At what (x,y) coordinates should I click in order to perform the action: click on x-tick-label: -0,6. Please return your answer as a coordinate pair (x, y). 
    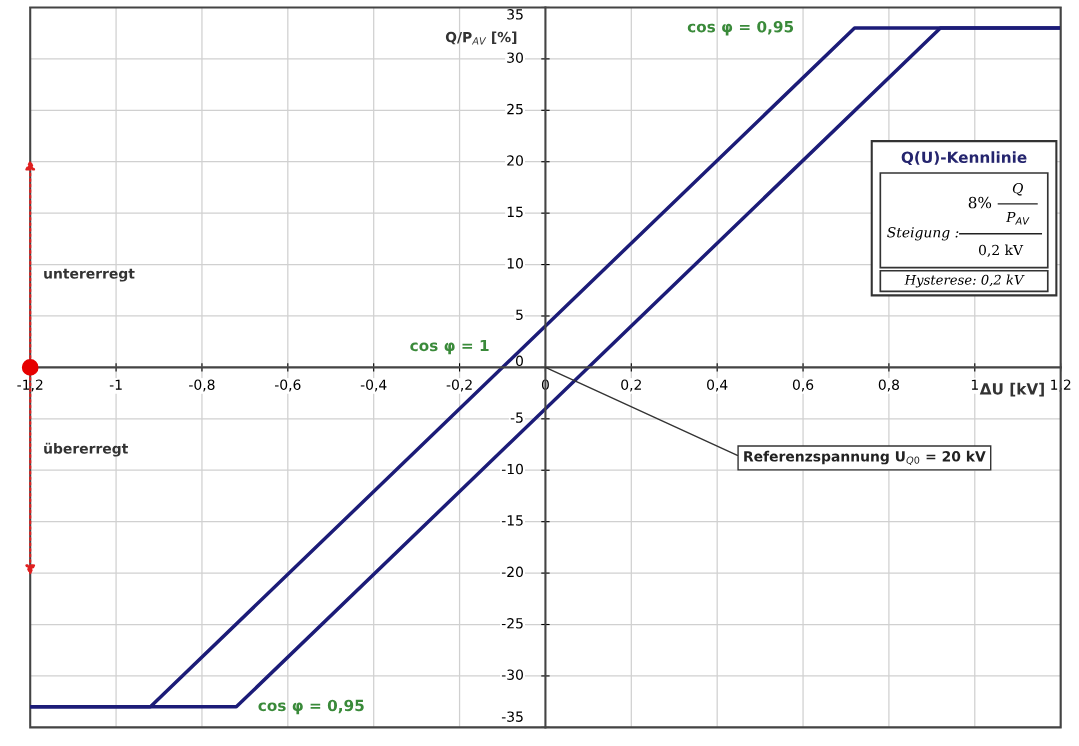
    Looking at the image, I should click on (287, 385).